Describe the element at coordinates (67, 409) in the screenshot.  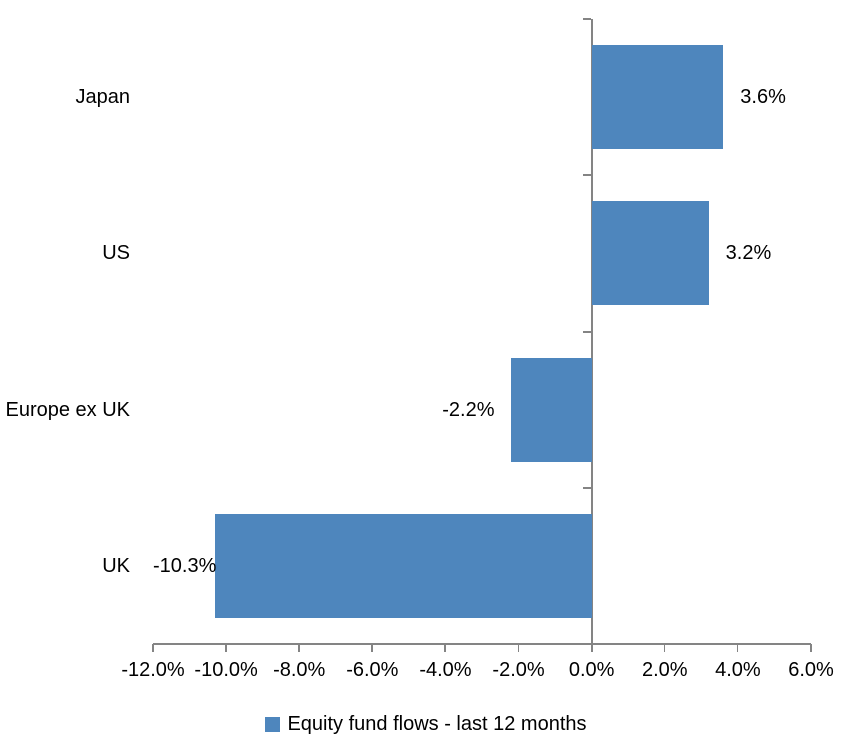
I see `category-label-europe-ex-uk: Europe ex UK` at that location.